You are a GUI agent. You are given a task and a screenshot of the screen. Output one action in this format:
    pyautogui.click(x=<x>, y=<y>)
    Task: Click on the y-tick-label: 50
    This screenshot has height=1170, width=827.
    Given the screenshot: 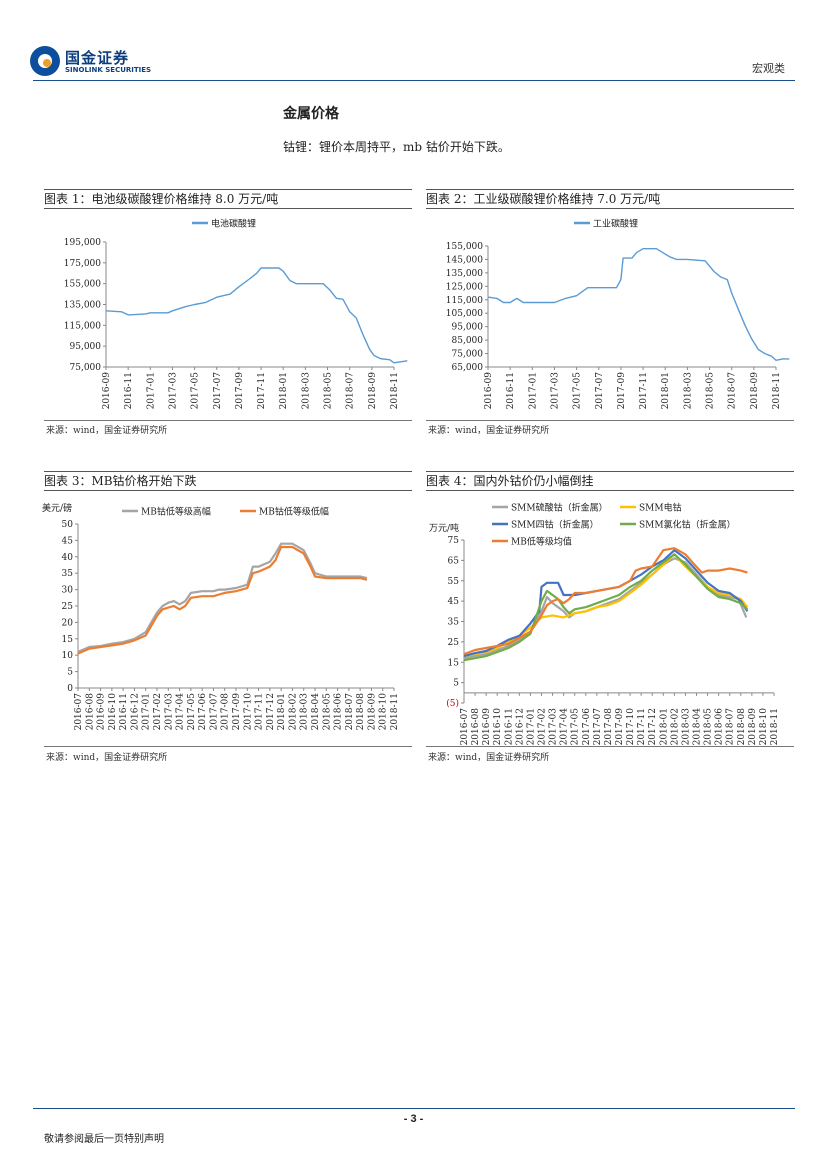 What is the action you would take?
    pyautogui.click(x=68, y=525)
    